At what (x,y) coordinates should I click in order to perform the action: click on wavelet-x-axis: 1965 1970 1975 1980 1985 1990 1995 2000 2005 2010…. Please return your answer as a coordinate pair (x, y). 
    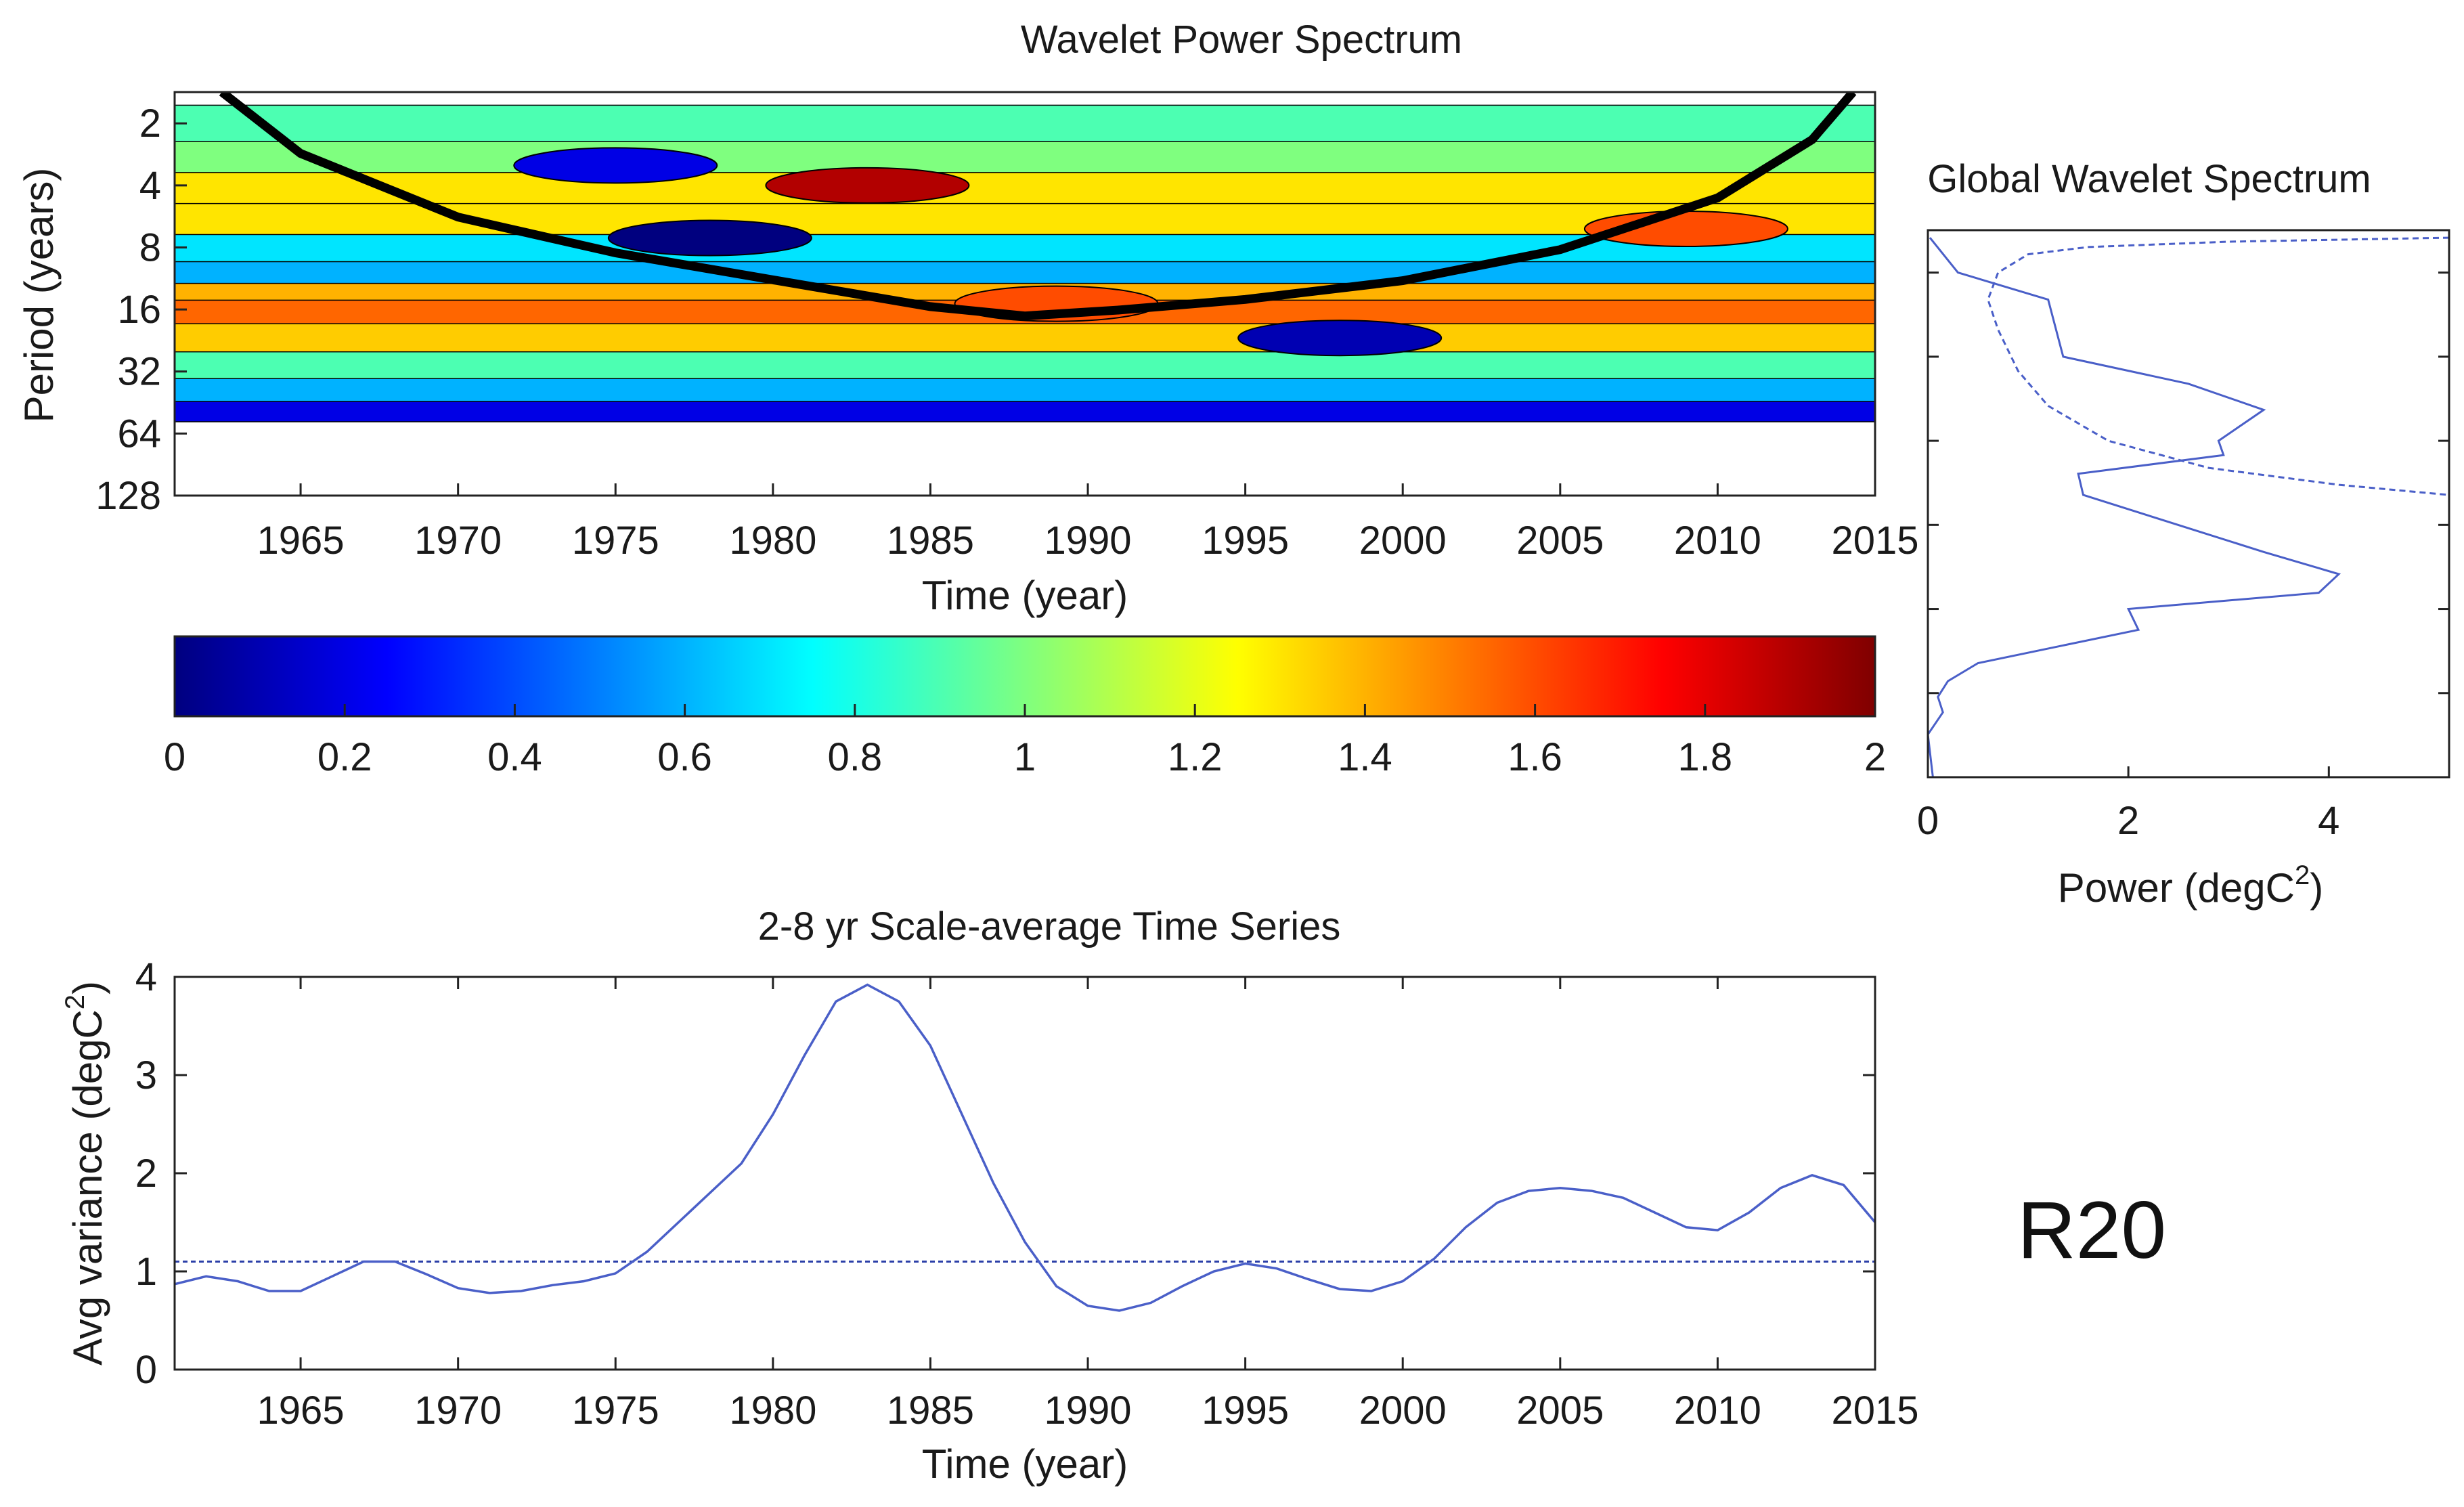
    Looking at the image, I should click on (1088, 523).